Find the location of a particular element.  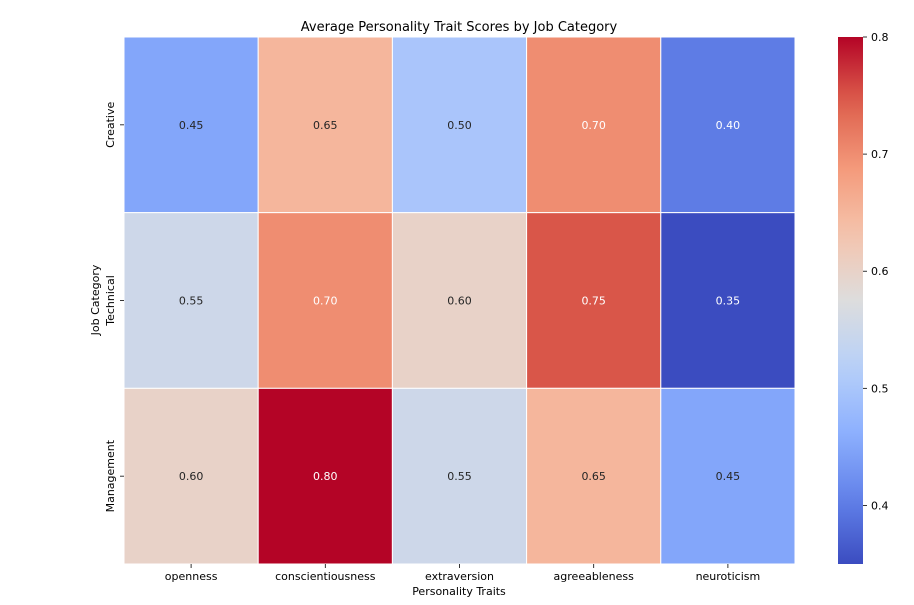

cell-value-label: 0.80 is located at coordinates (325, 476).